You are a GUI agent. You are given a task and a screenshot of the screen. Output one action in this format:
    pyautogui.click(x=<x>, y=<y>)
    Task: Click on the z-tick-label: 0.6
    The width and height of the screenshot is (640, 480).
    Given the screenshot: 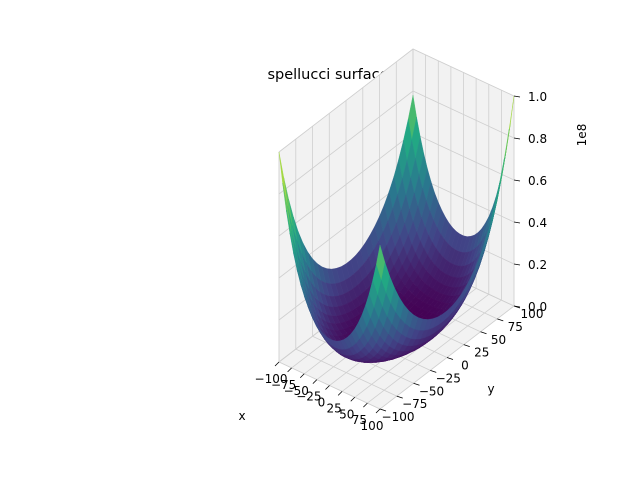 What is the action you would take?
    pyautogui.click(x=537, y=181)
    